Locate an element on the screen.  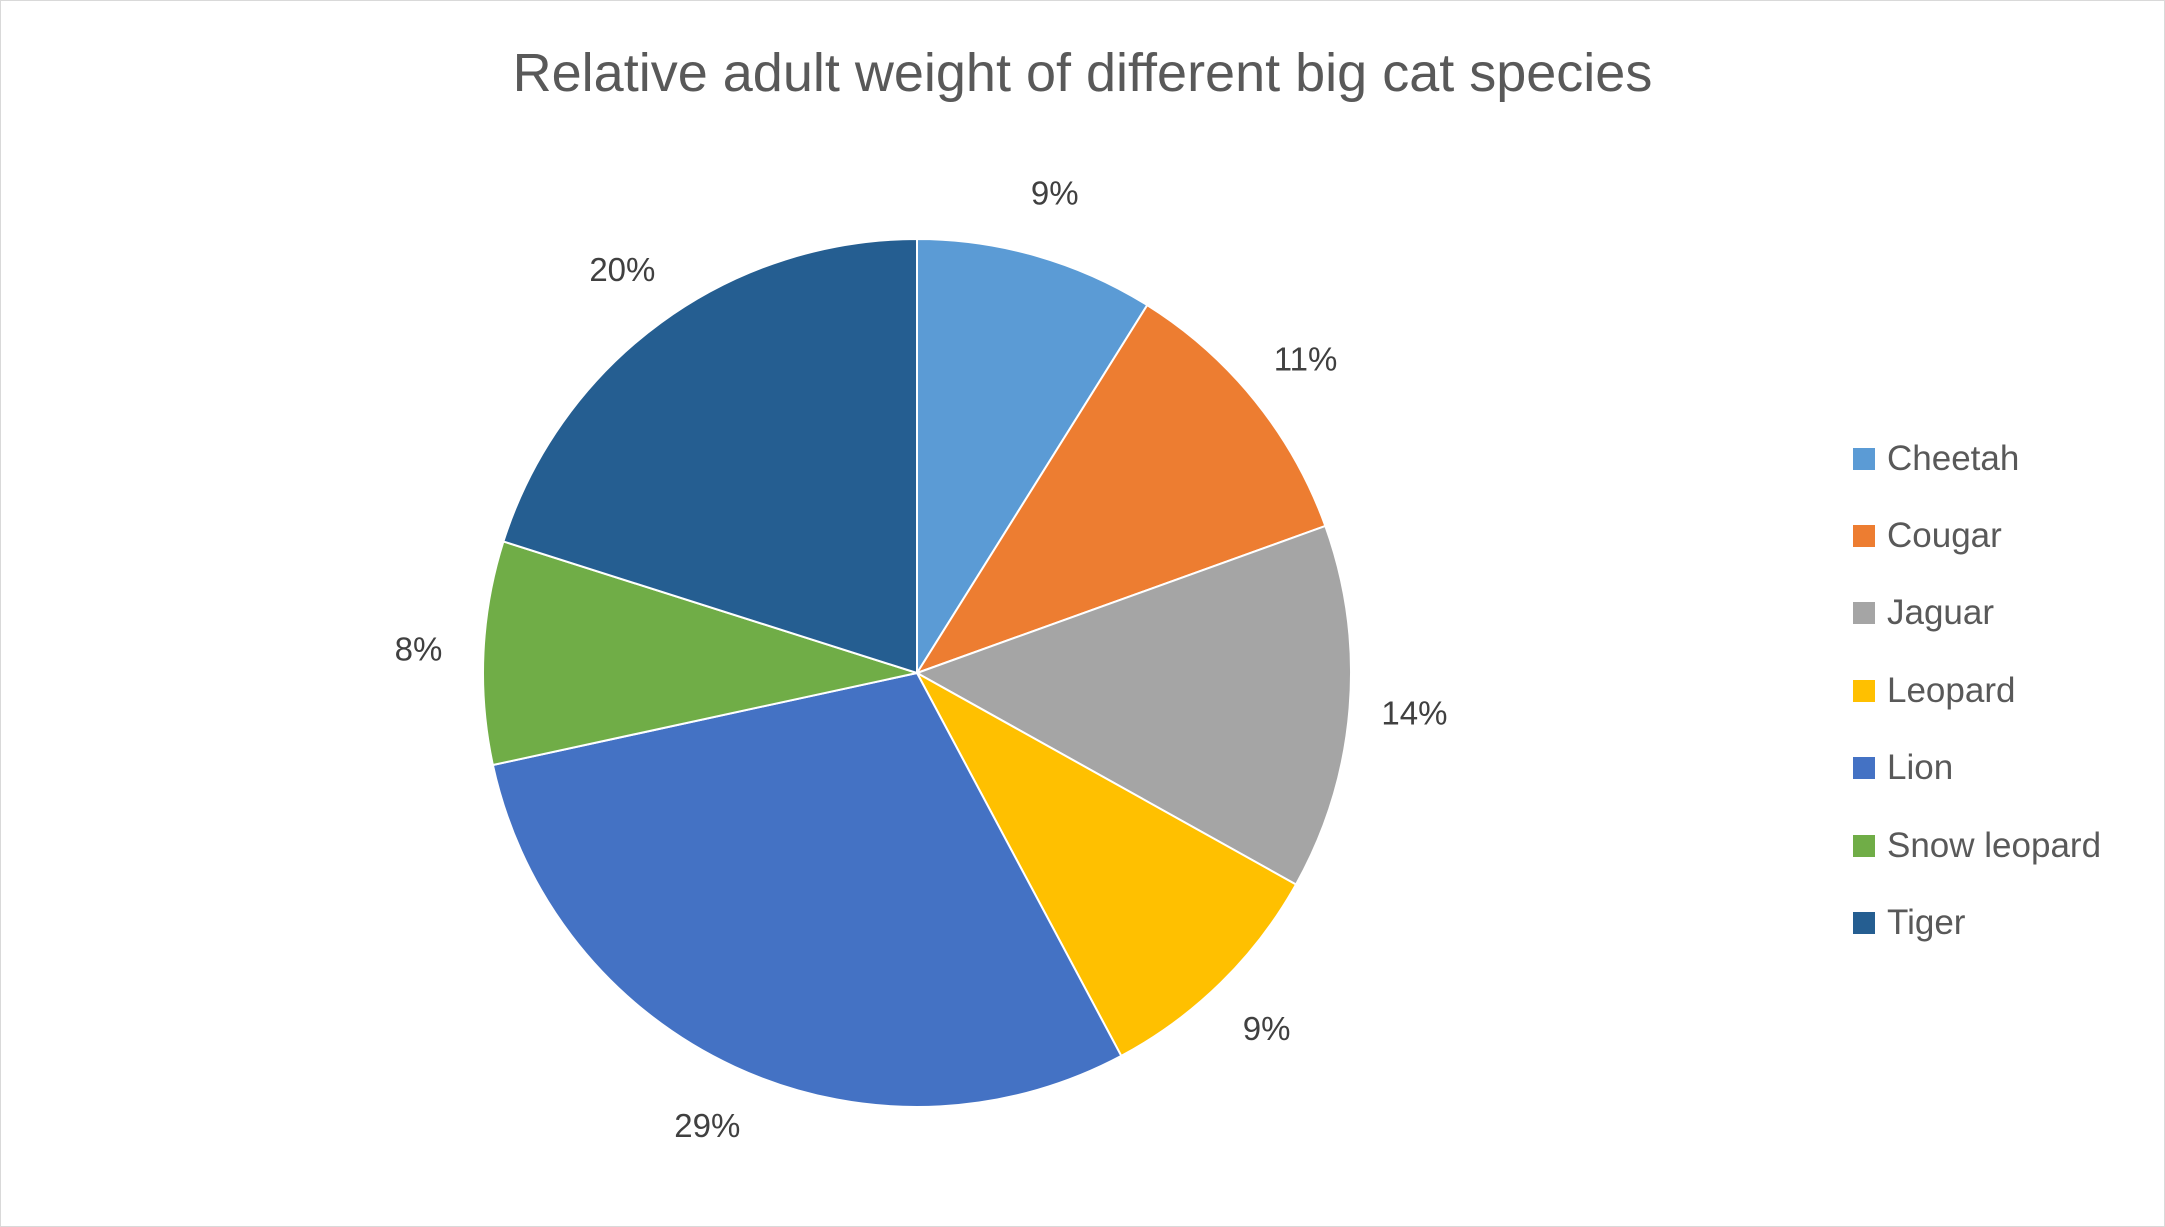
legend-label: Cheetah is located at coordinates (1953, 458).